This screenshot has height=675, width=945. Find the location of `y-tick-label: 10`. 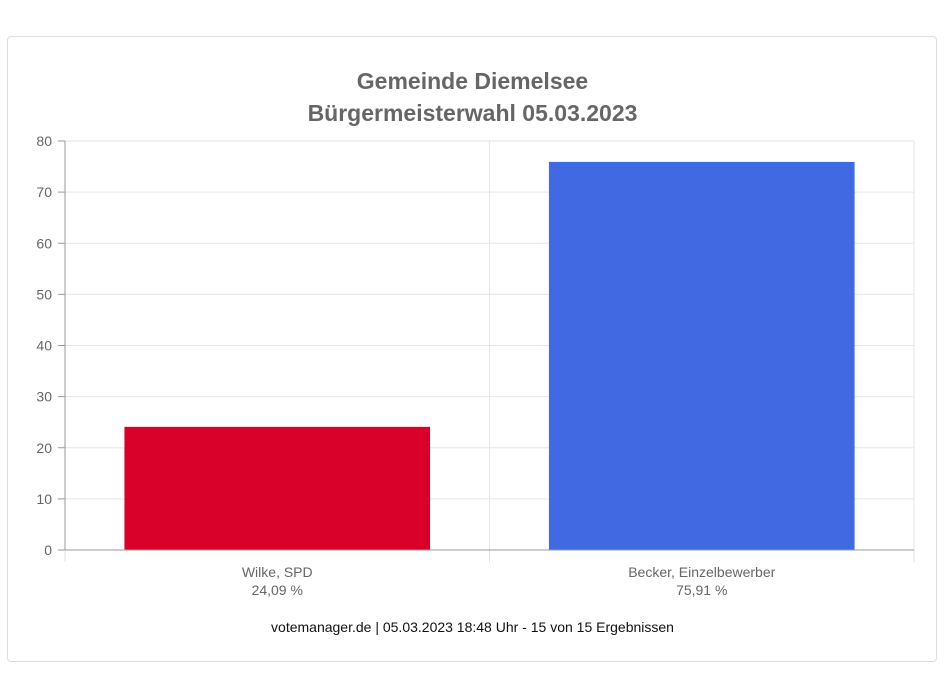

y-tick-label: 10 is located at coordinates (44, 499).